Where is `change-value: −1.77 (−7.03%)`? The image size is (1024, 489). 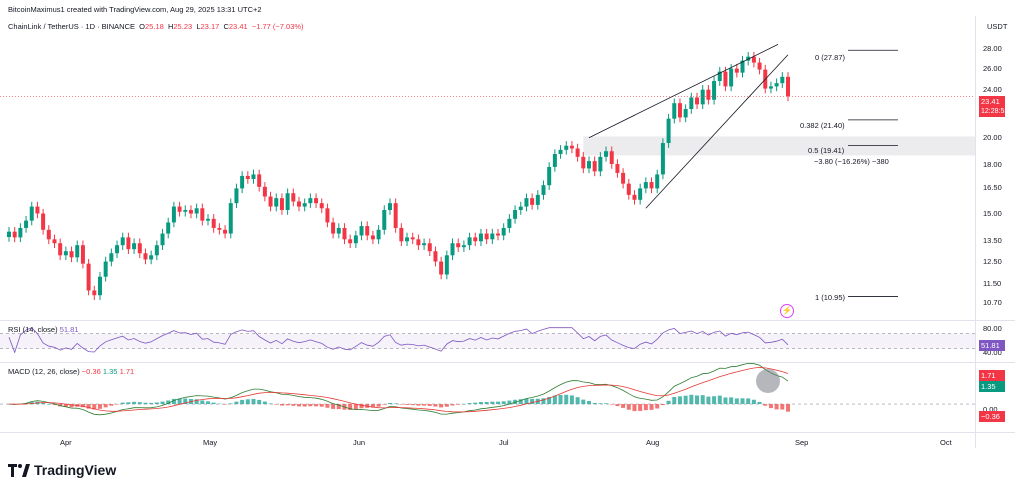 change-value: −1.77 (−7.03%) is located at coordinates (277, 26).